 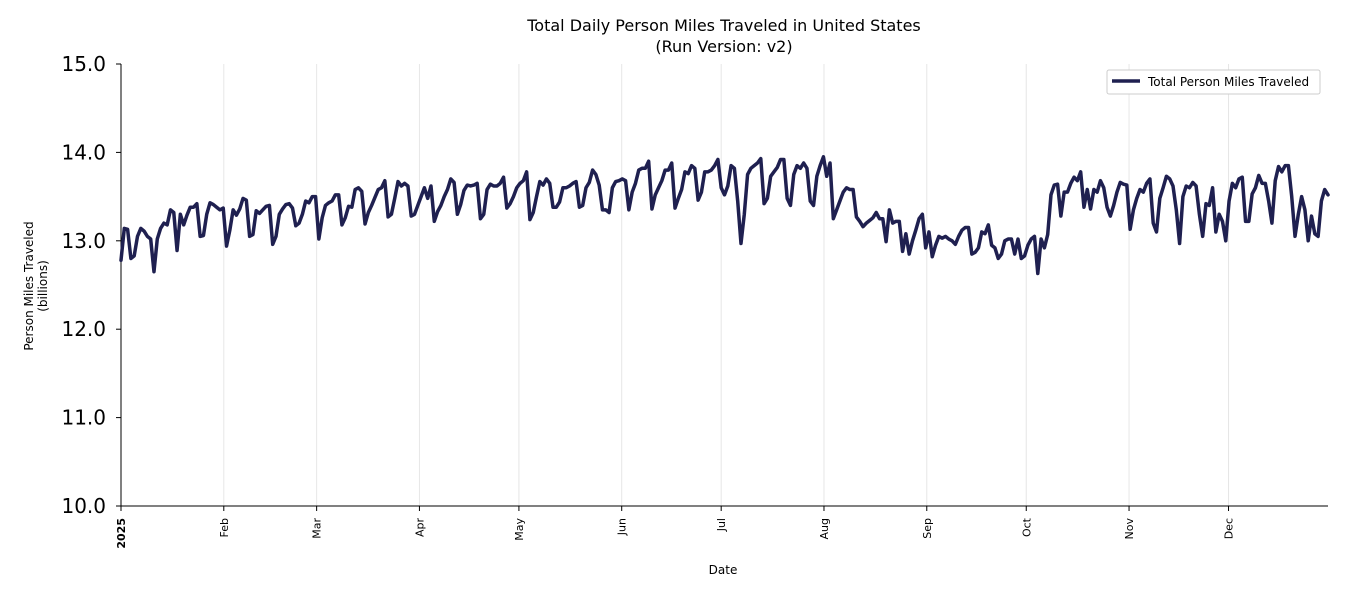 I want to click on y-ticks: 10.0 11.0 12.0 13.0 14.0 15.0, so click(x=91, y=285).